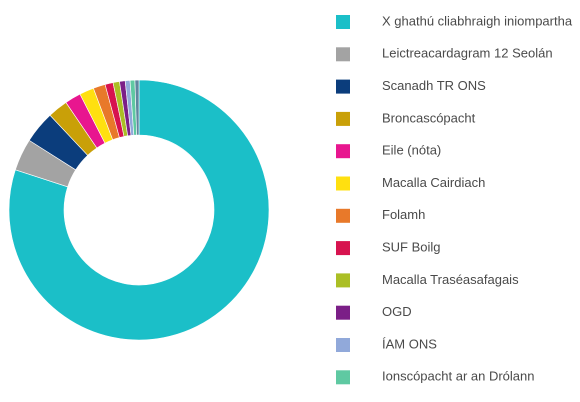  Describe the element at coordinates (397, 311) in the screenshot. I see `legend-label: OGD` at that location.